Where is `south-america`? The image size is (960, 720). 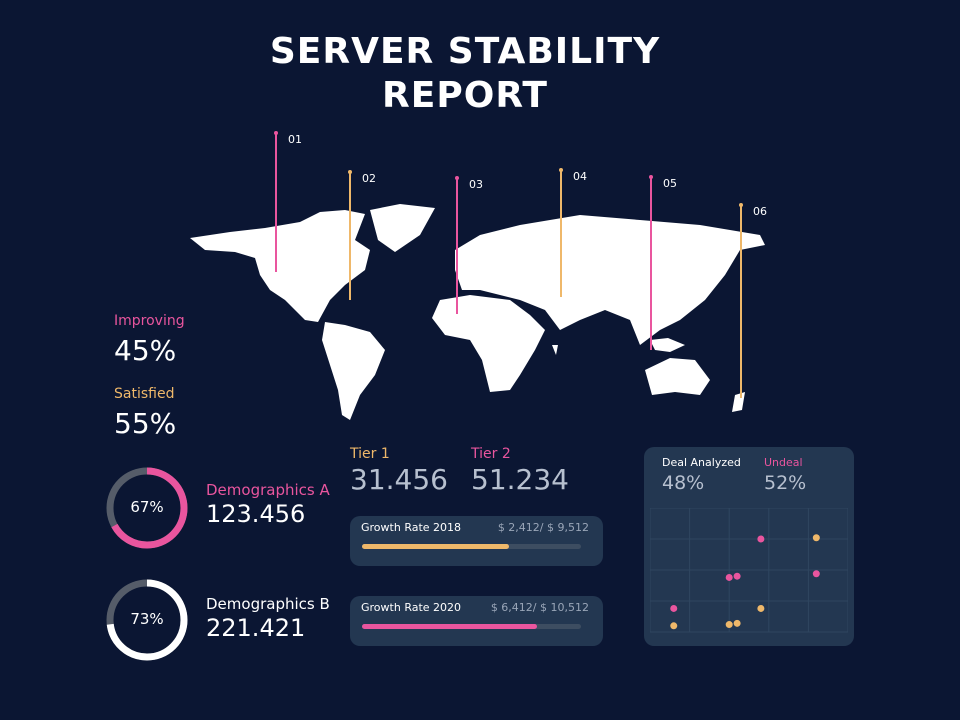
south-america is located at coordinates (353, 371).